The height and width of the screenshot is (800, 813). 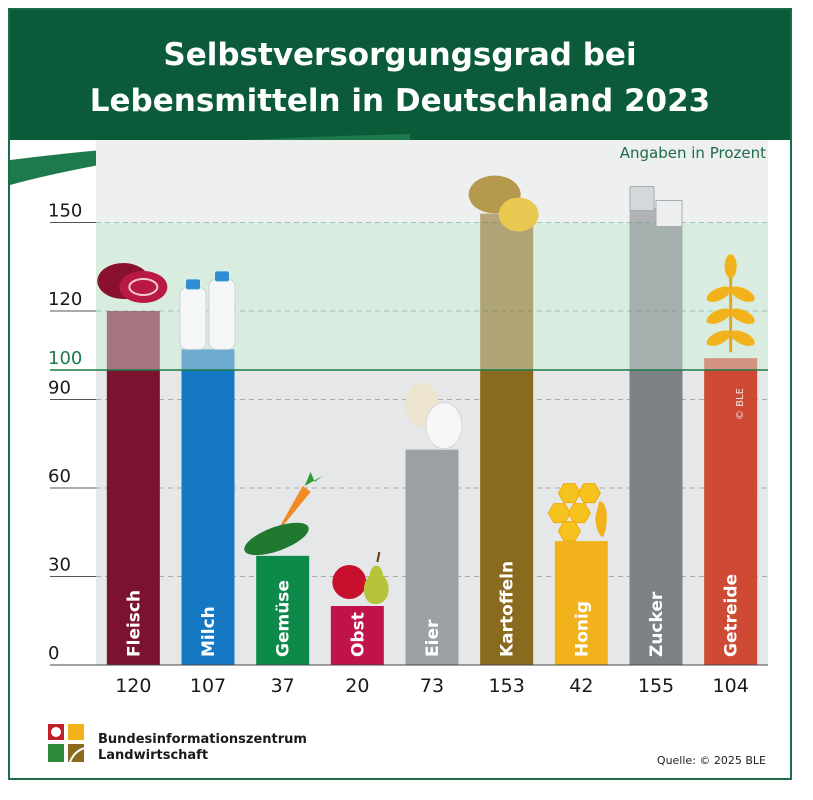 What do you see at coordinates (432, 557) in the screenshot?
I see `bar-eier` at bounding box center [432, 557].